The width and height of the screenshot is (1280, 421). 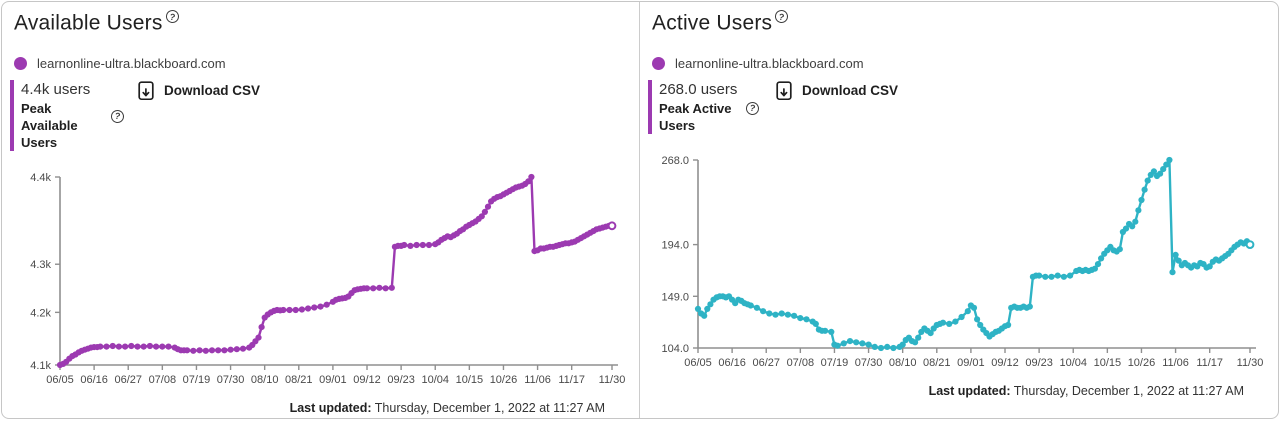 I want to click on peak-stat-value: 268.0 users, so click(x=698, y=89).